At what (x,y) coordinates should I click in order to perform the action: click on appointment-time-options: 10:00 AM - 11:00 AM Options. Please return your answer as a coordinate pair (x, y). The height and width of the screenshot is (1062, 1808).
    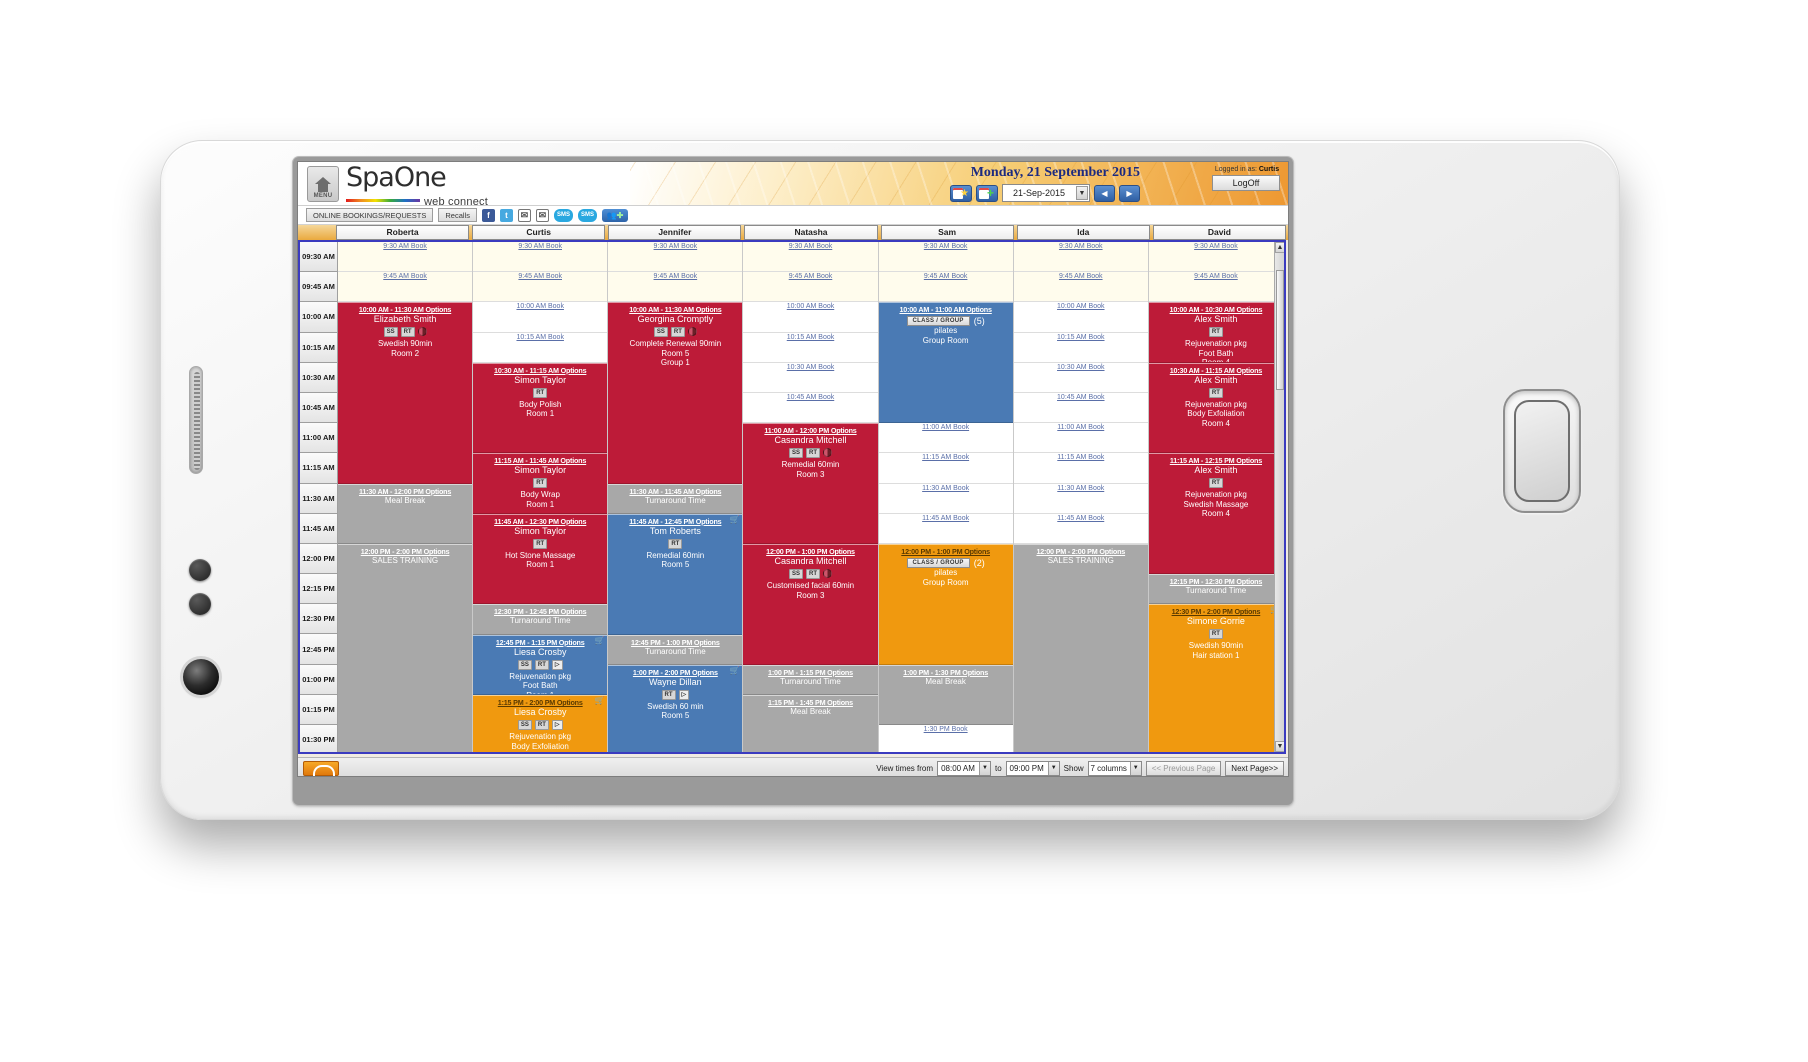
    Looking at the image, I should click on (945, 310).